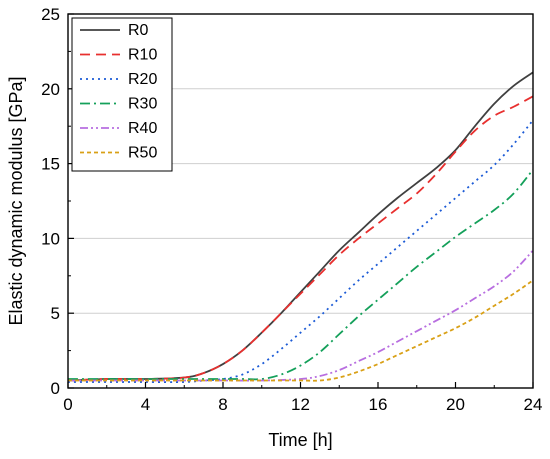 The width and height of the screenshot is (550, 459). What do you see at coordinates (50, 238) in the screenshot?
I see `y-tick-label: 10` at bounding box center [50, 238].